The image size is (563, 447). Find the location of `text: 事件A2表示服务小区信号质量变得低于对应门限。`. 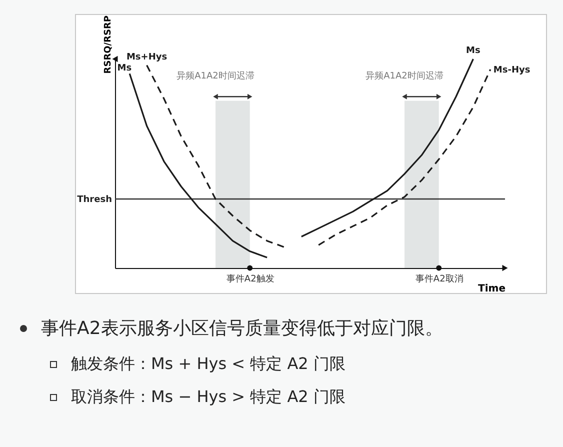

text: 事件A2表示服务小区信号质量变得低于对应门限。 is located at coordinates (242, 328).